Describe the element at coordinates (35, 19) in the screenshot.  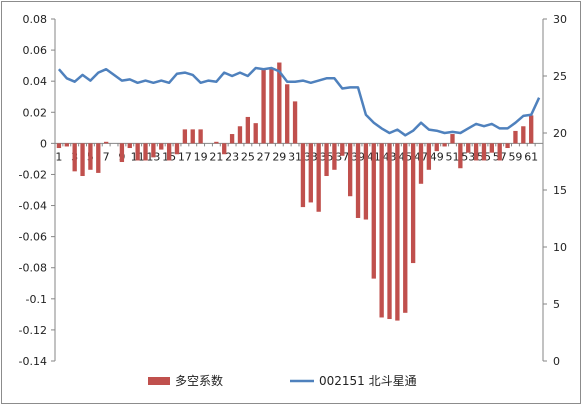
I see `y-left-tick-label: 0.08` at that location.